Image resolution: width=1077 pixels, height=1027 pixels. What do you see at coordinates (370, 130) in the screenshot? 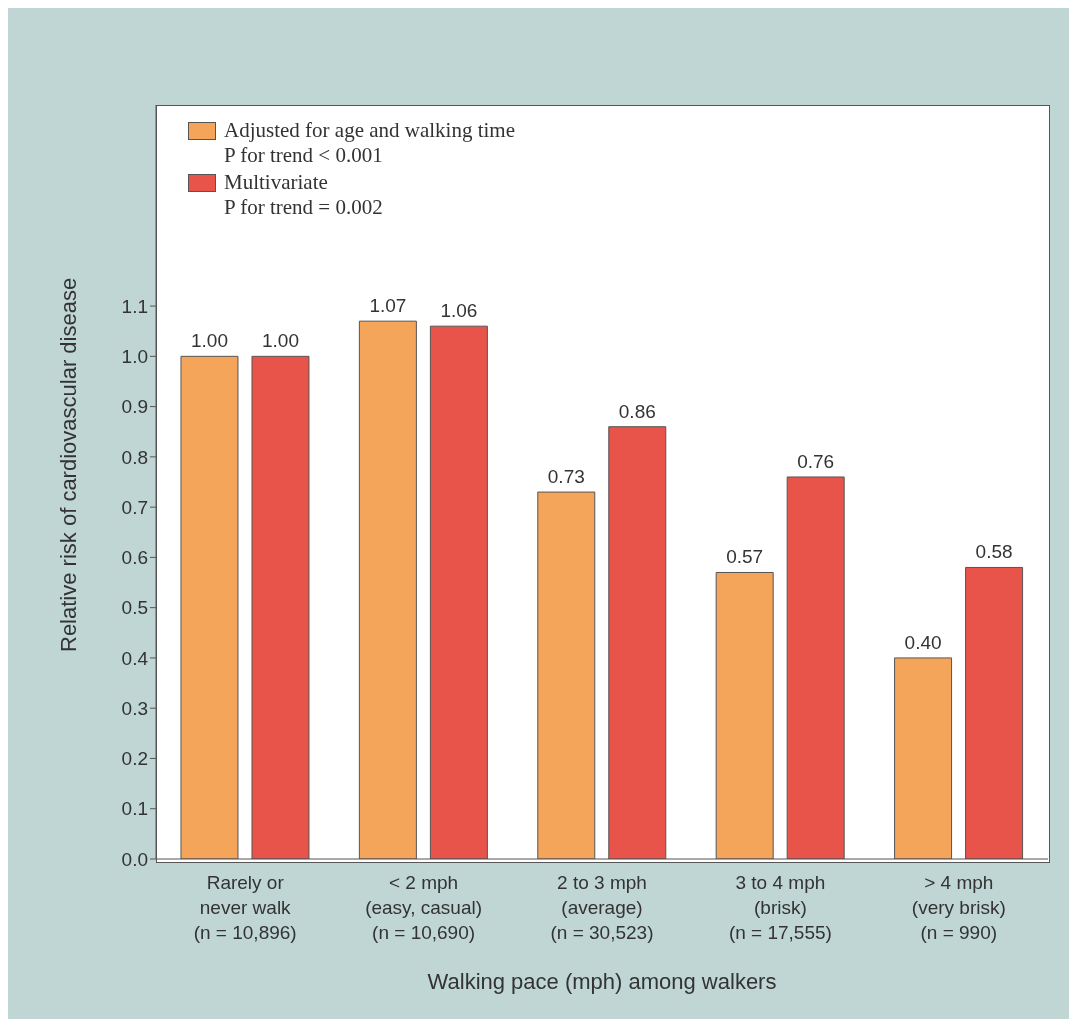
I see `legend-label: Adjusted for age and walking time` at bounding box center [370, 130].